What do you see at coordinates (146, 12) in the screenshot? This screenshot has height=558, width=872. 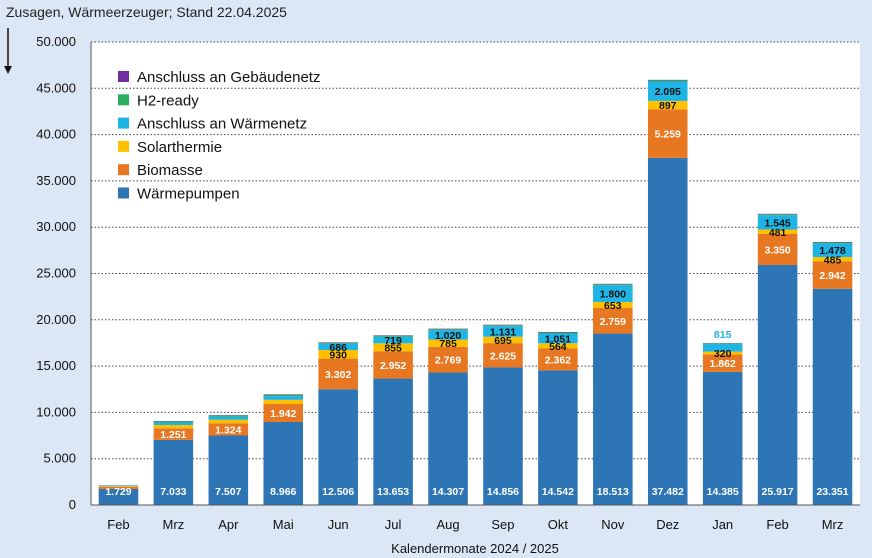 I see `chart-title: Zusagen, Wärmeerzeuger; Stand 22.04.2025` at bounding box center [146, 12].